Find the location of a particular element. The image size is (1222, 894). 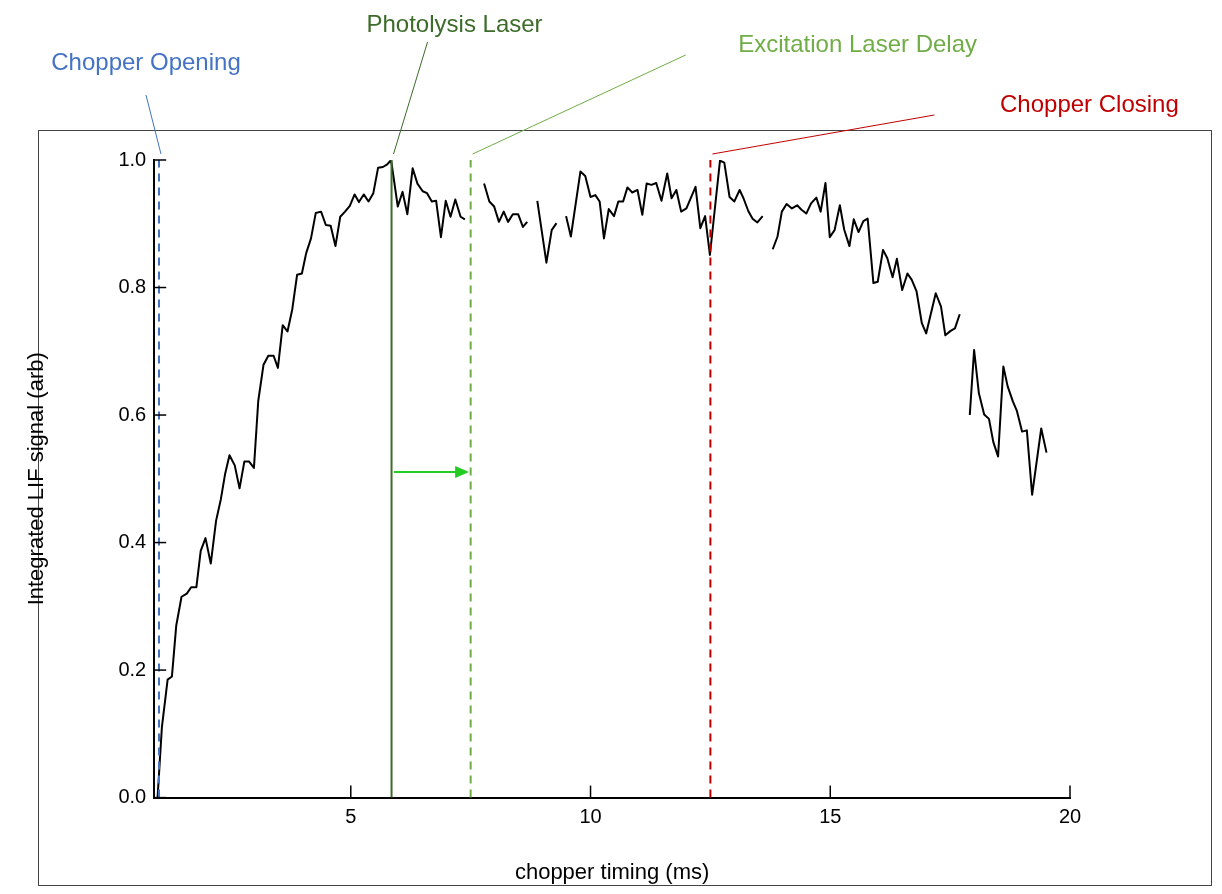

ref-line-label: Photolysis Laser is located at coordinates (454, 23).